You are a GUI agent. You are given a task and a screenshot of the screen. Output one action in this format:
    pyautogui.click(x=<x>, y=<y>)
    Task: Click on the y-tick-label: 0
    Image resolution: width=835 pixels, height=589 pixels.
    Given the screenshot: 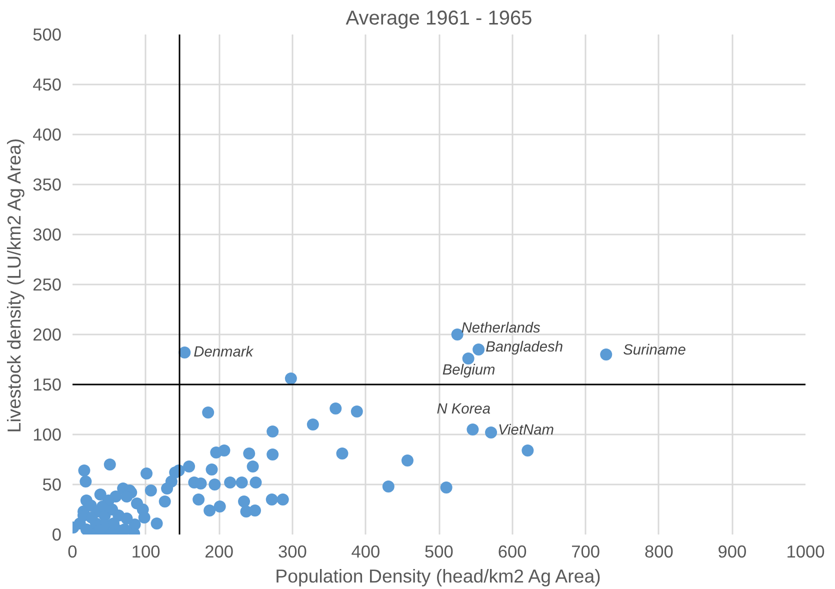 What is the action you would take?
    pyautogui.click(x=57, y=534)
    